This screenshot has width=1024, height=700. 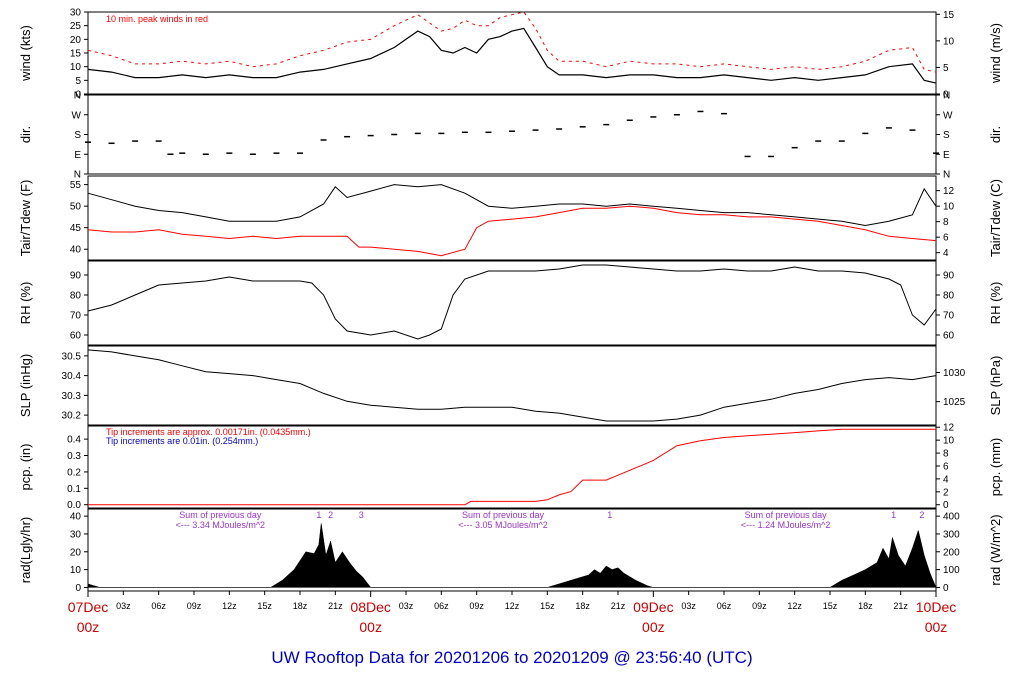 What do you see at coordinates (74, 456) in the screenshot?
I see `y-tick-label: 0.3` at bounding box center [74, 456].